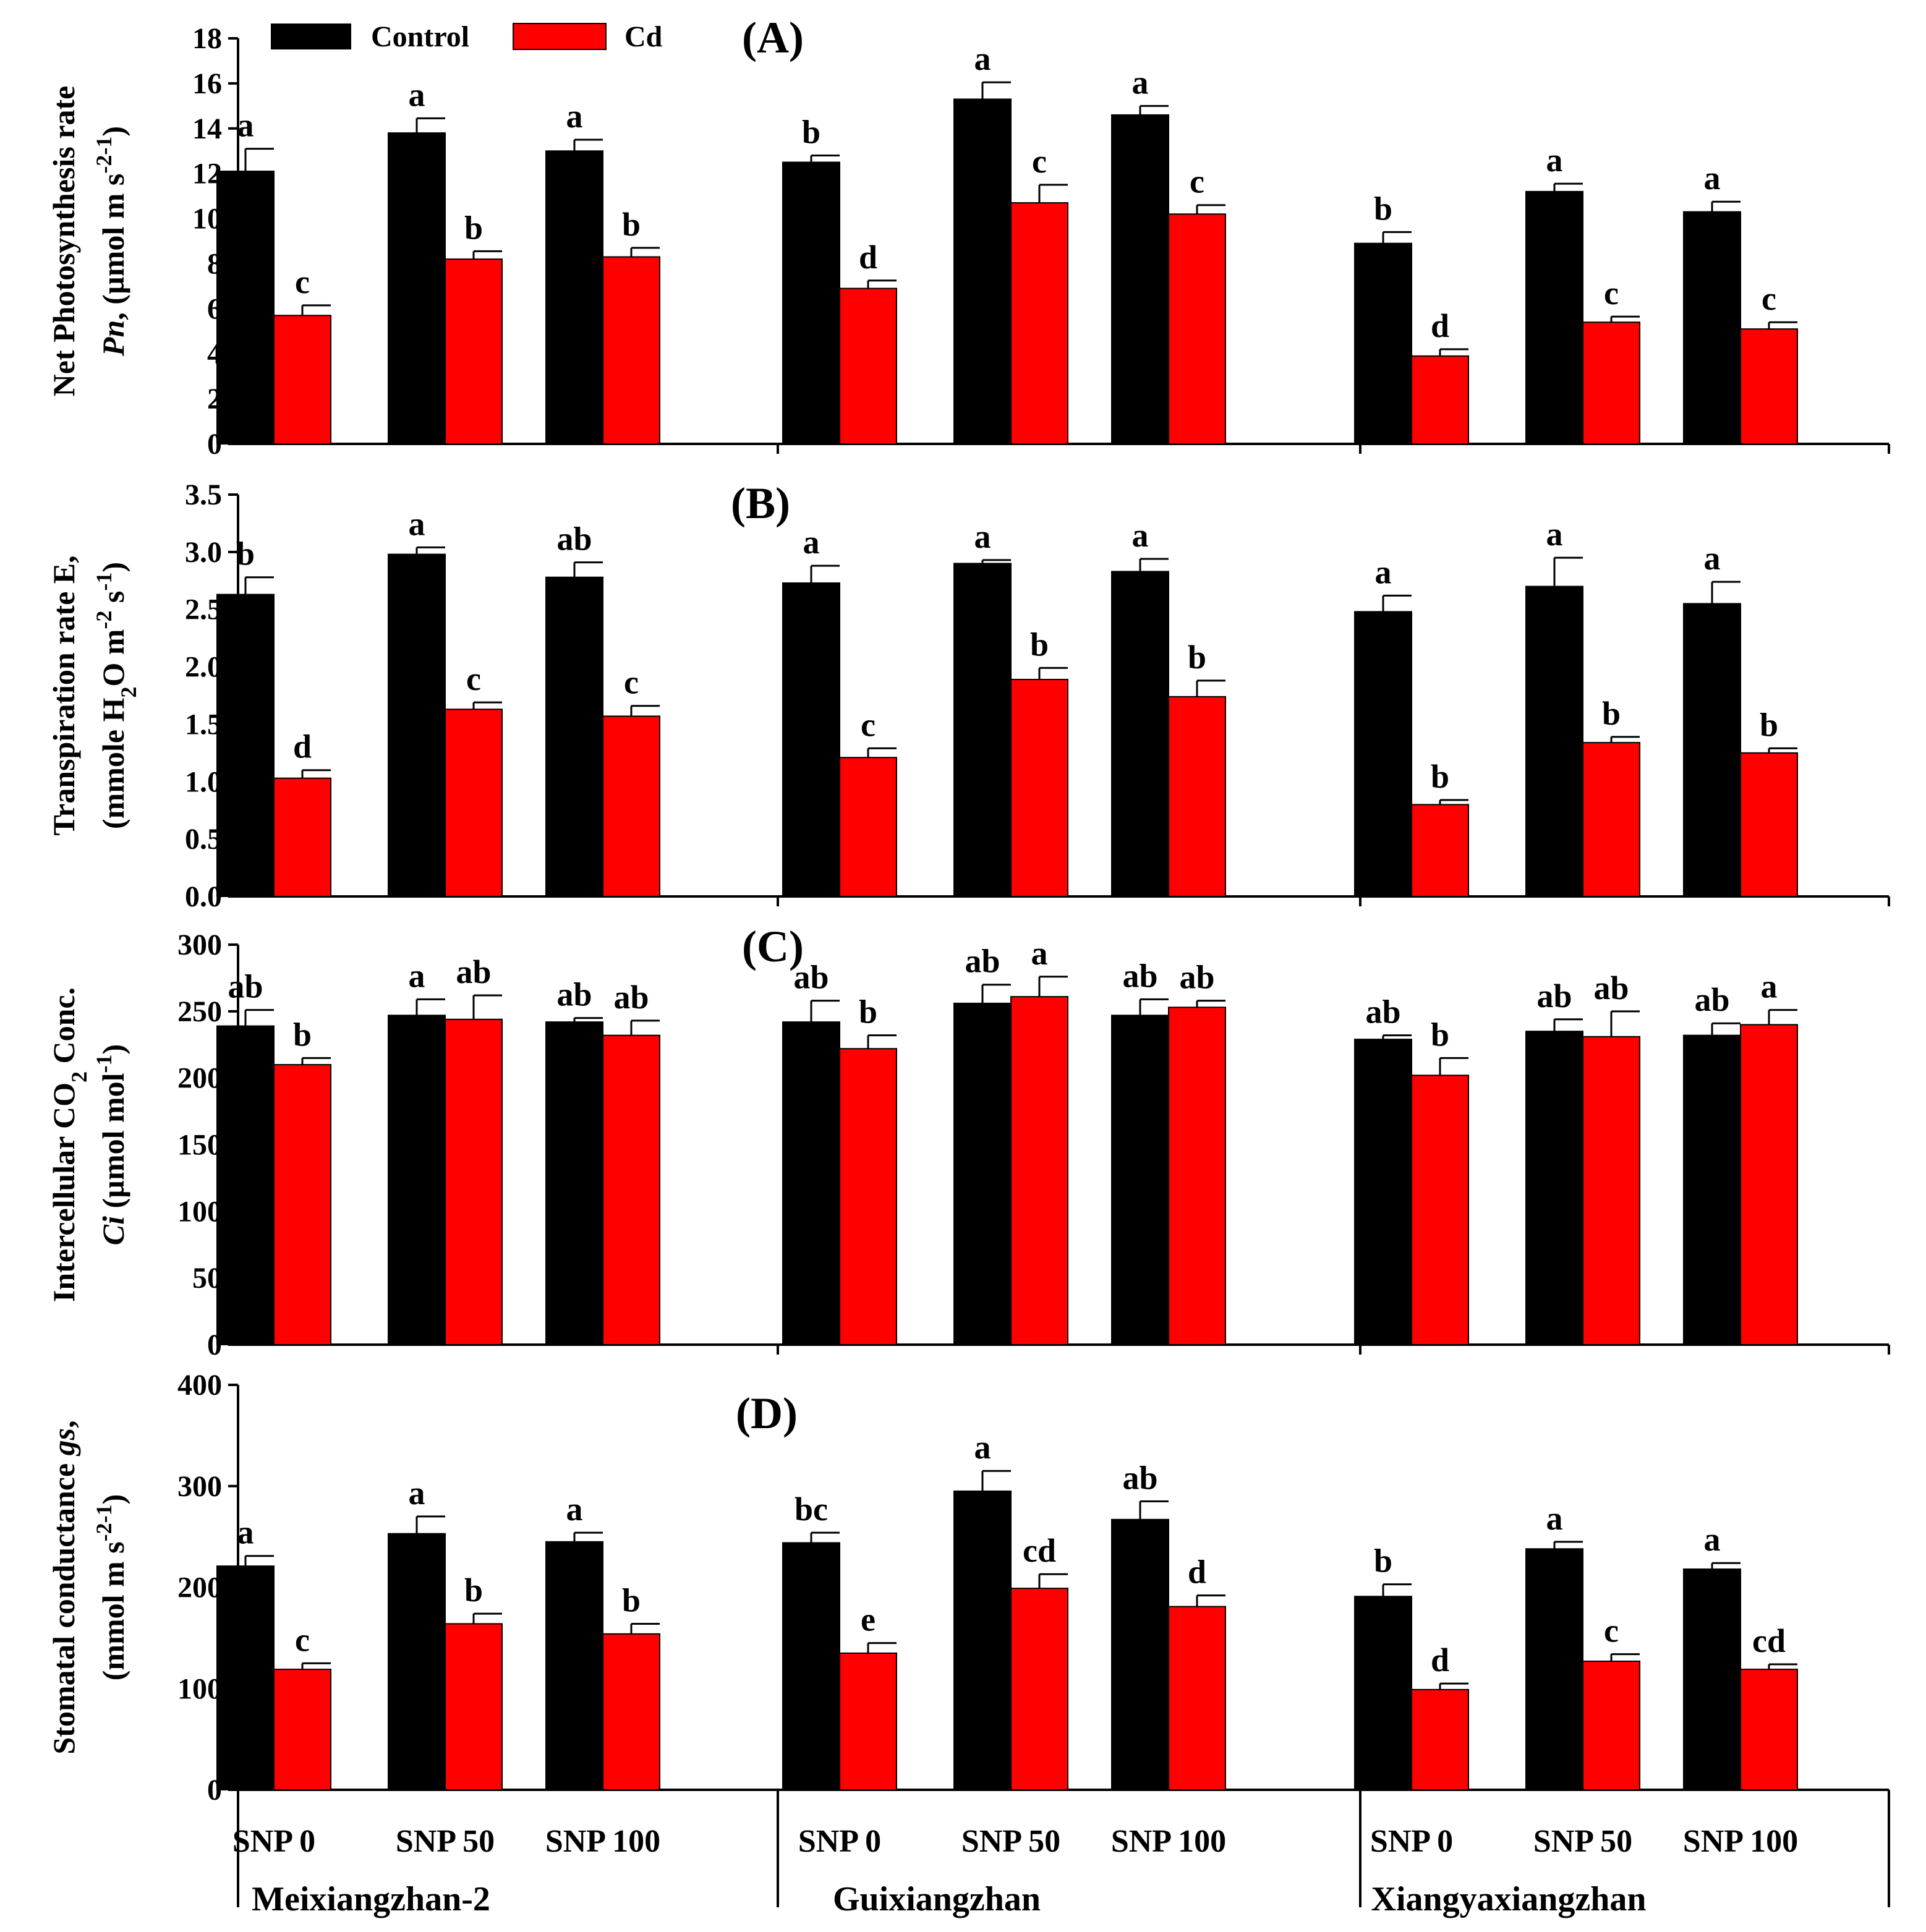 The height and width of the screenshot is (1932, 1926). I want to click on cultivar-label: Guixiangzhan, so click(937, 1899).